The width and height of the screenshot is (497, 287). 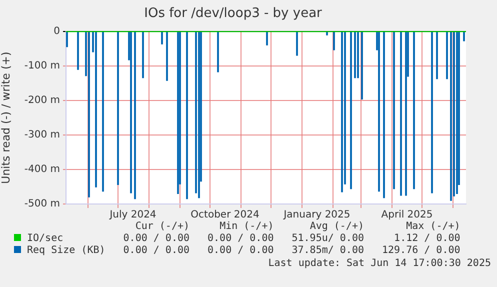 I want to click on text: 37.85m/ 0.00, so click(x=327, y=251).